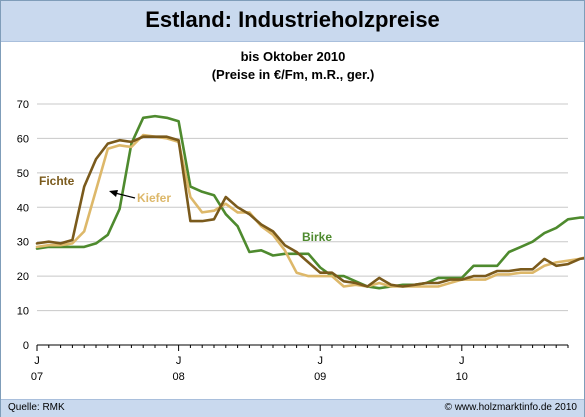 The image size is (585, 417). Describe the element at coordinates (23, 312) in the screenshot. I see `y-tick-label: 10` at that location.